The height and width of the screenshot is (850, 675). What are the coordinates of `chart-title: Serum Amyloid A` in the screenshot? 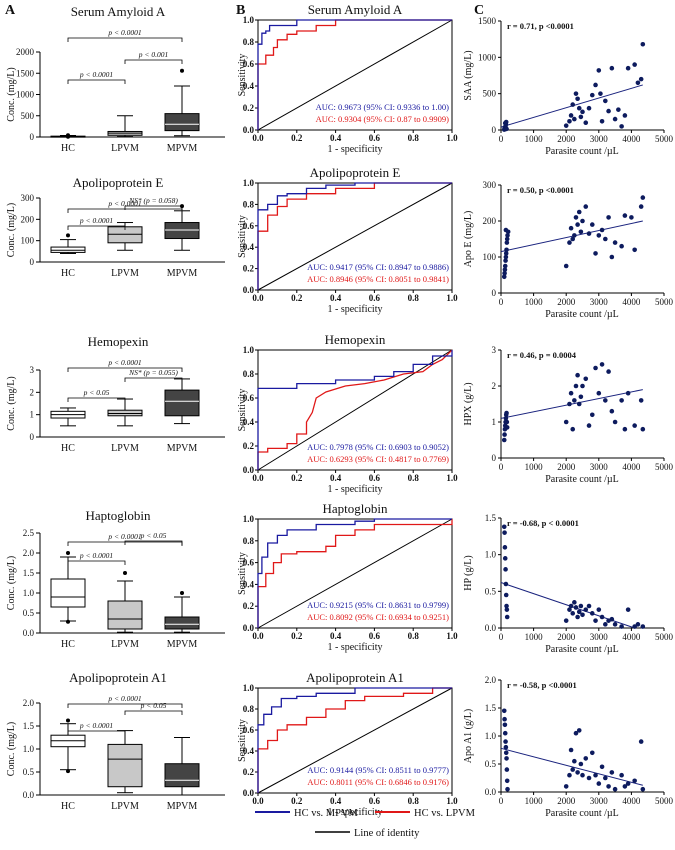 It's located at (118, 11).